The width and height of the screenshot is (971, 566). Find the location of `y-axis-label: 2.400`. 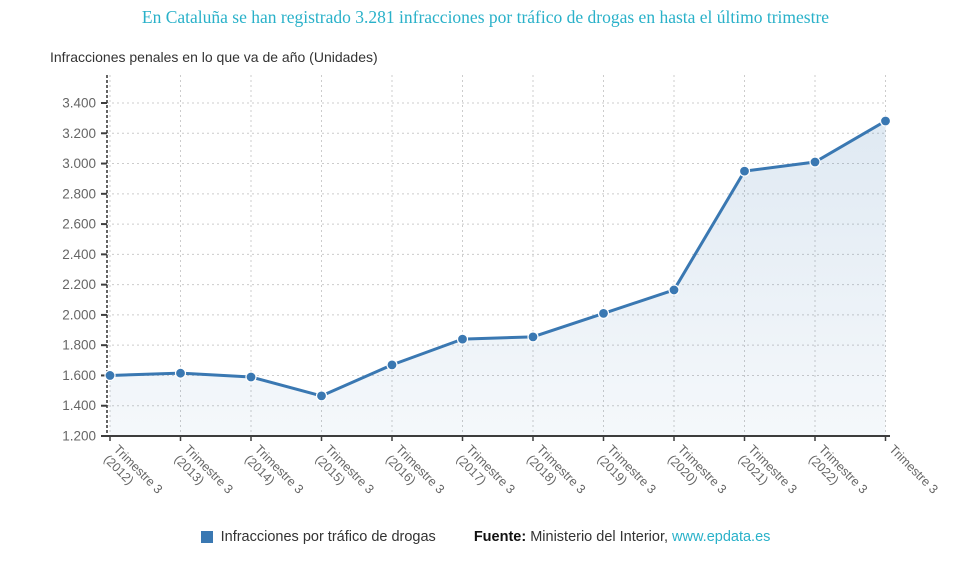

y-axis-label: 2.400 is located at coordinates (79, 254).